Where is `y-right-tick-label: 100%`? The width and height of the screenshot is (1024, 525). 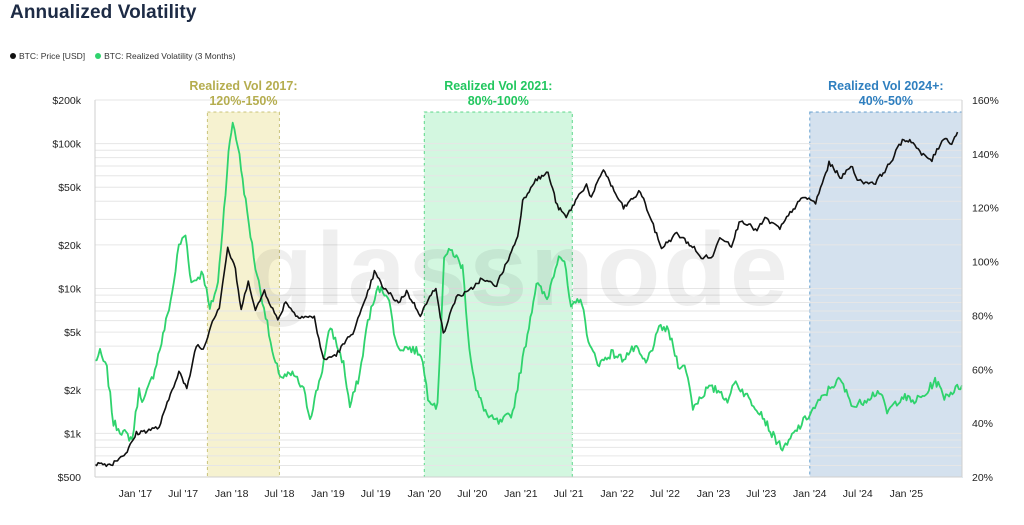
y-right-tick-label: 100% is located at coordinates (985, 263).